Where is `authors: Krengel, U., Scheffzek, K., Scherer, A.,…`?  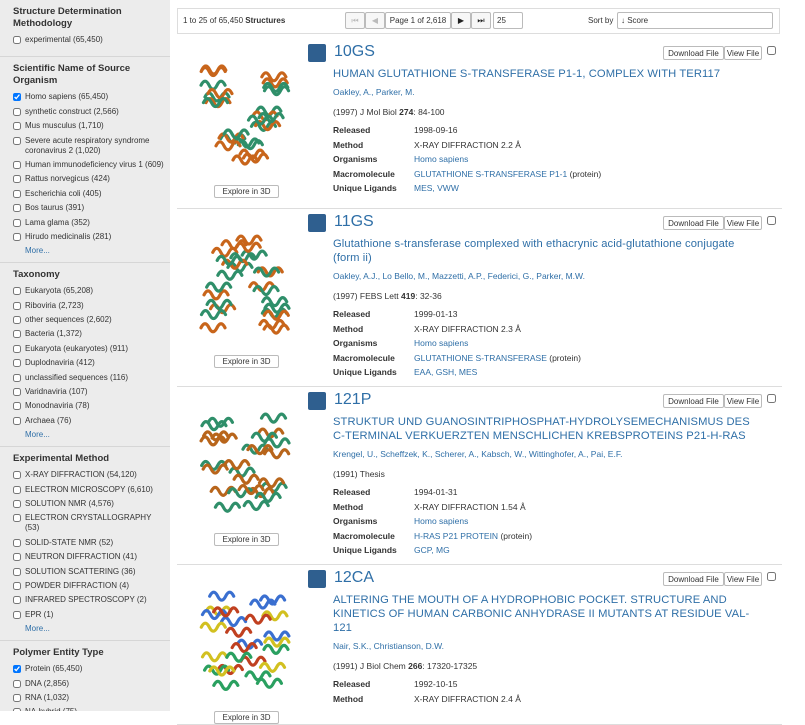
authors: Krengel, U., Scheffzek, K., Scherer, A.,… is located at coordinates (478, 454).